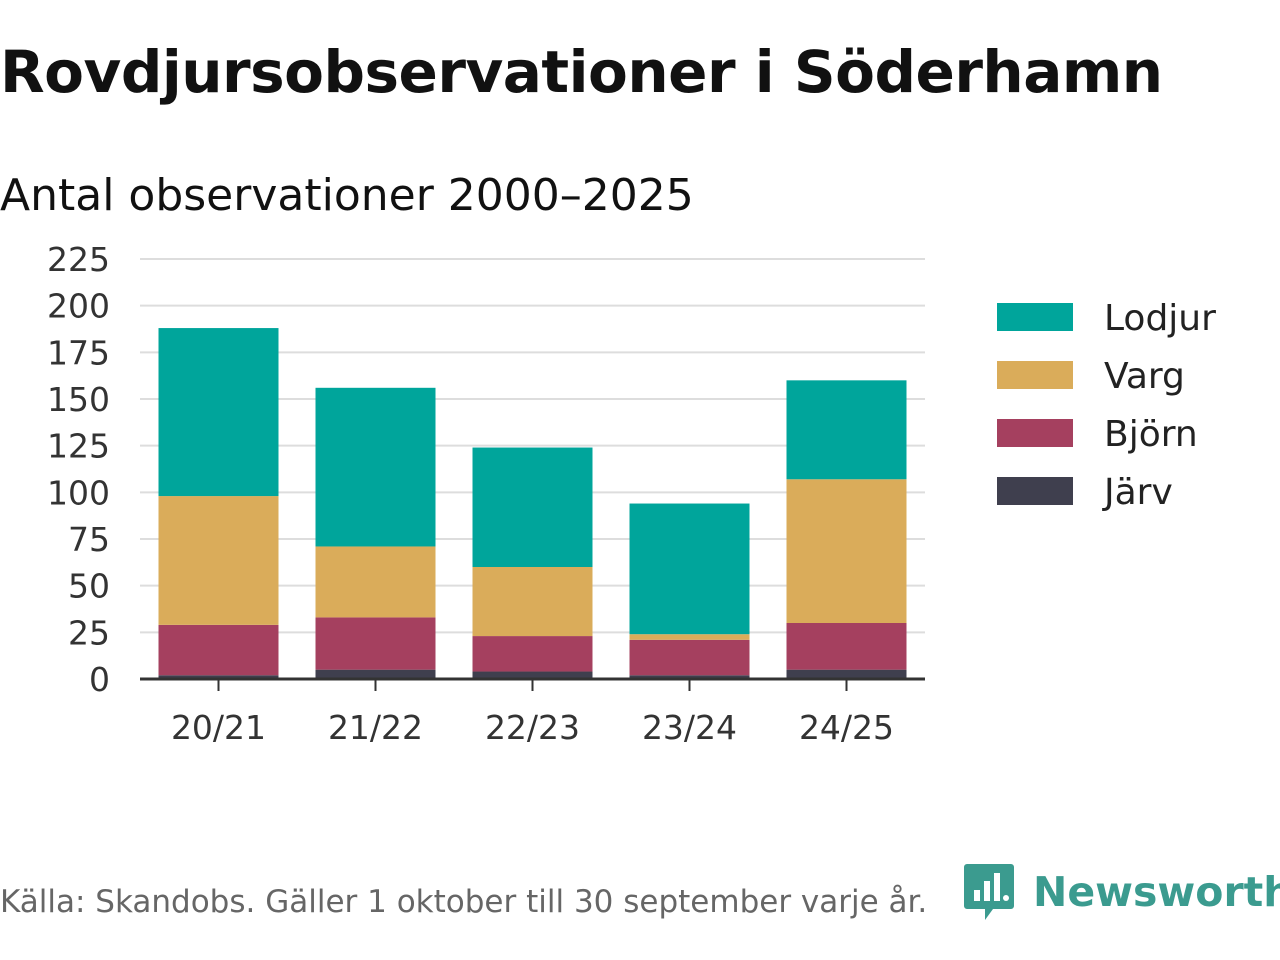  What do you see at coordinates (89, 586) in the screenshot?
I see `y-tick-label: 50` at bounding box center [89, 586].